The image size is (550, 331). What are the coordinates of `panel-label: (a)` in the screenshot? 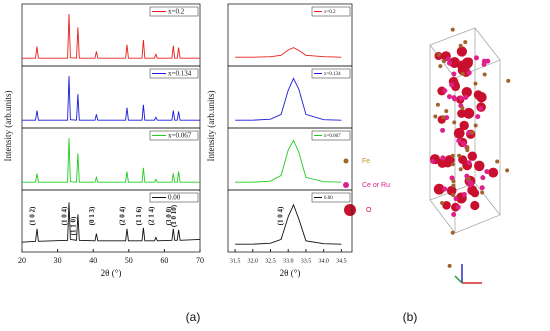 It's located at (193, 317).